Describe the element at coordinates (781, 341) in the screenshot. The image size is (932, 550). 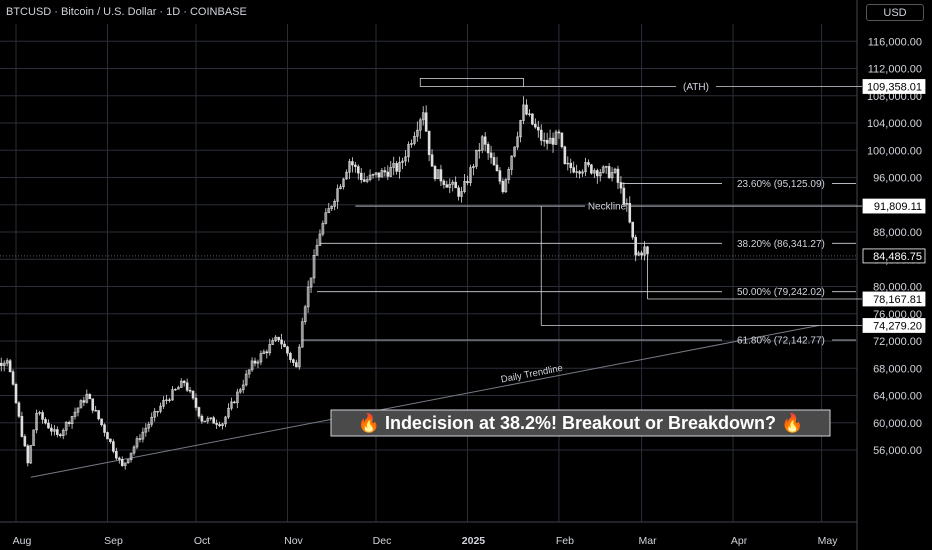
I see `fib-label: 61.80% (72,142.77)` at that location.